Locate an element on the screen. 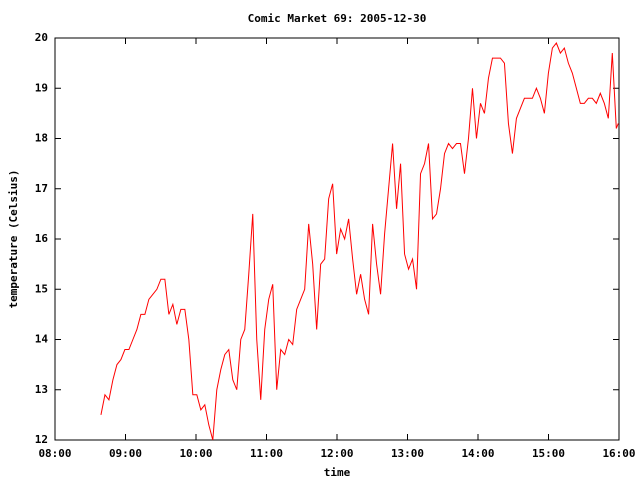 Image resolution: width=640 pixels, height=480 pixels. x-tick-label: 16:00 is located at coordinates (618, 453).